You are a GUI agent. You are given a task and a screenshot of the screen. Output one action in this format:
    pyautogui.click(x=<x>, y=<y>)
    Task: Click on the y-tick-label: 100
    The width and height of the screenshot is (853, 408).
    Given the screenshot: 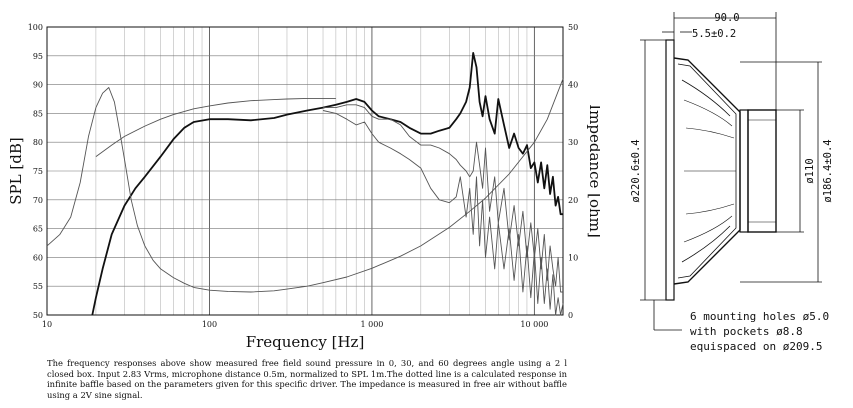 What is the action you would take?
    pyautogui.click(x=35, y=27)
    